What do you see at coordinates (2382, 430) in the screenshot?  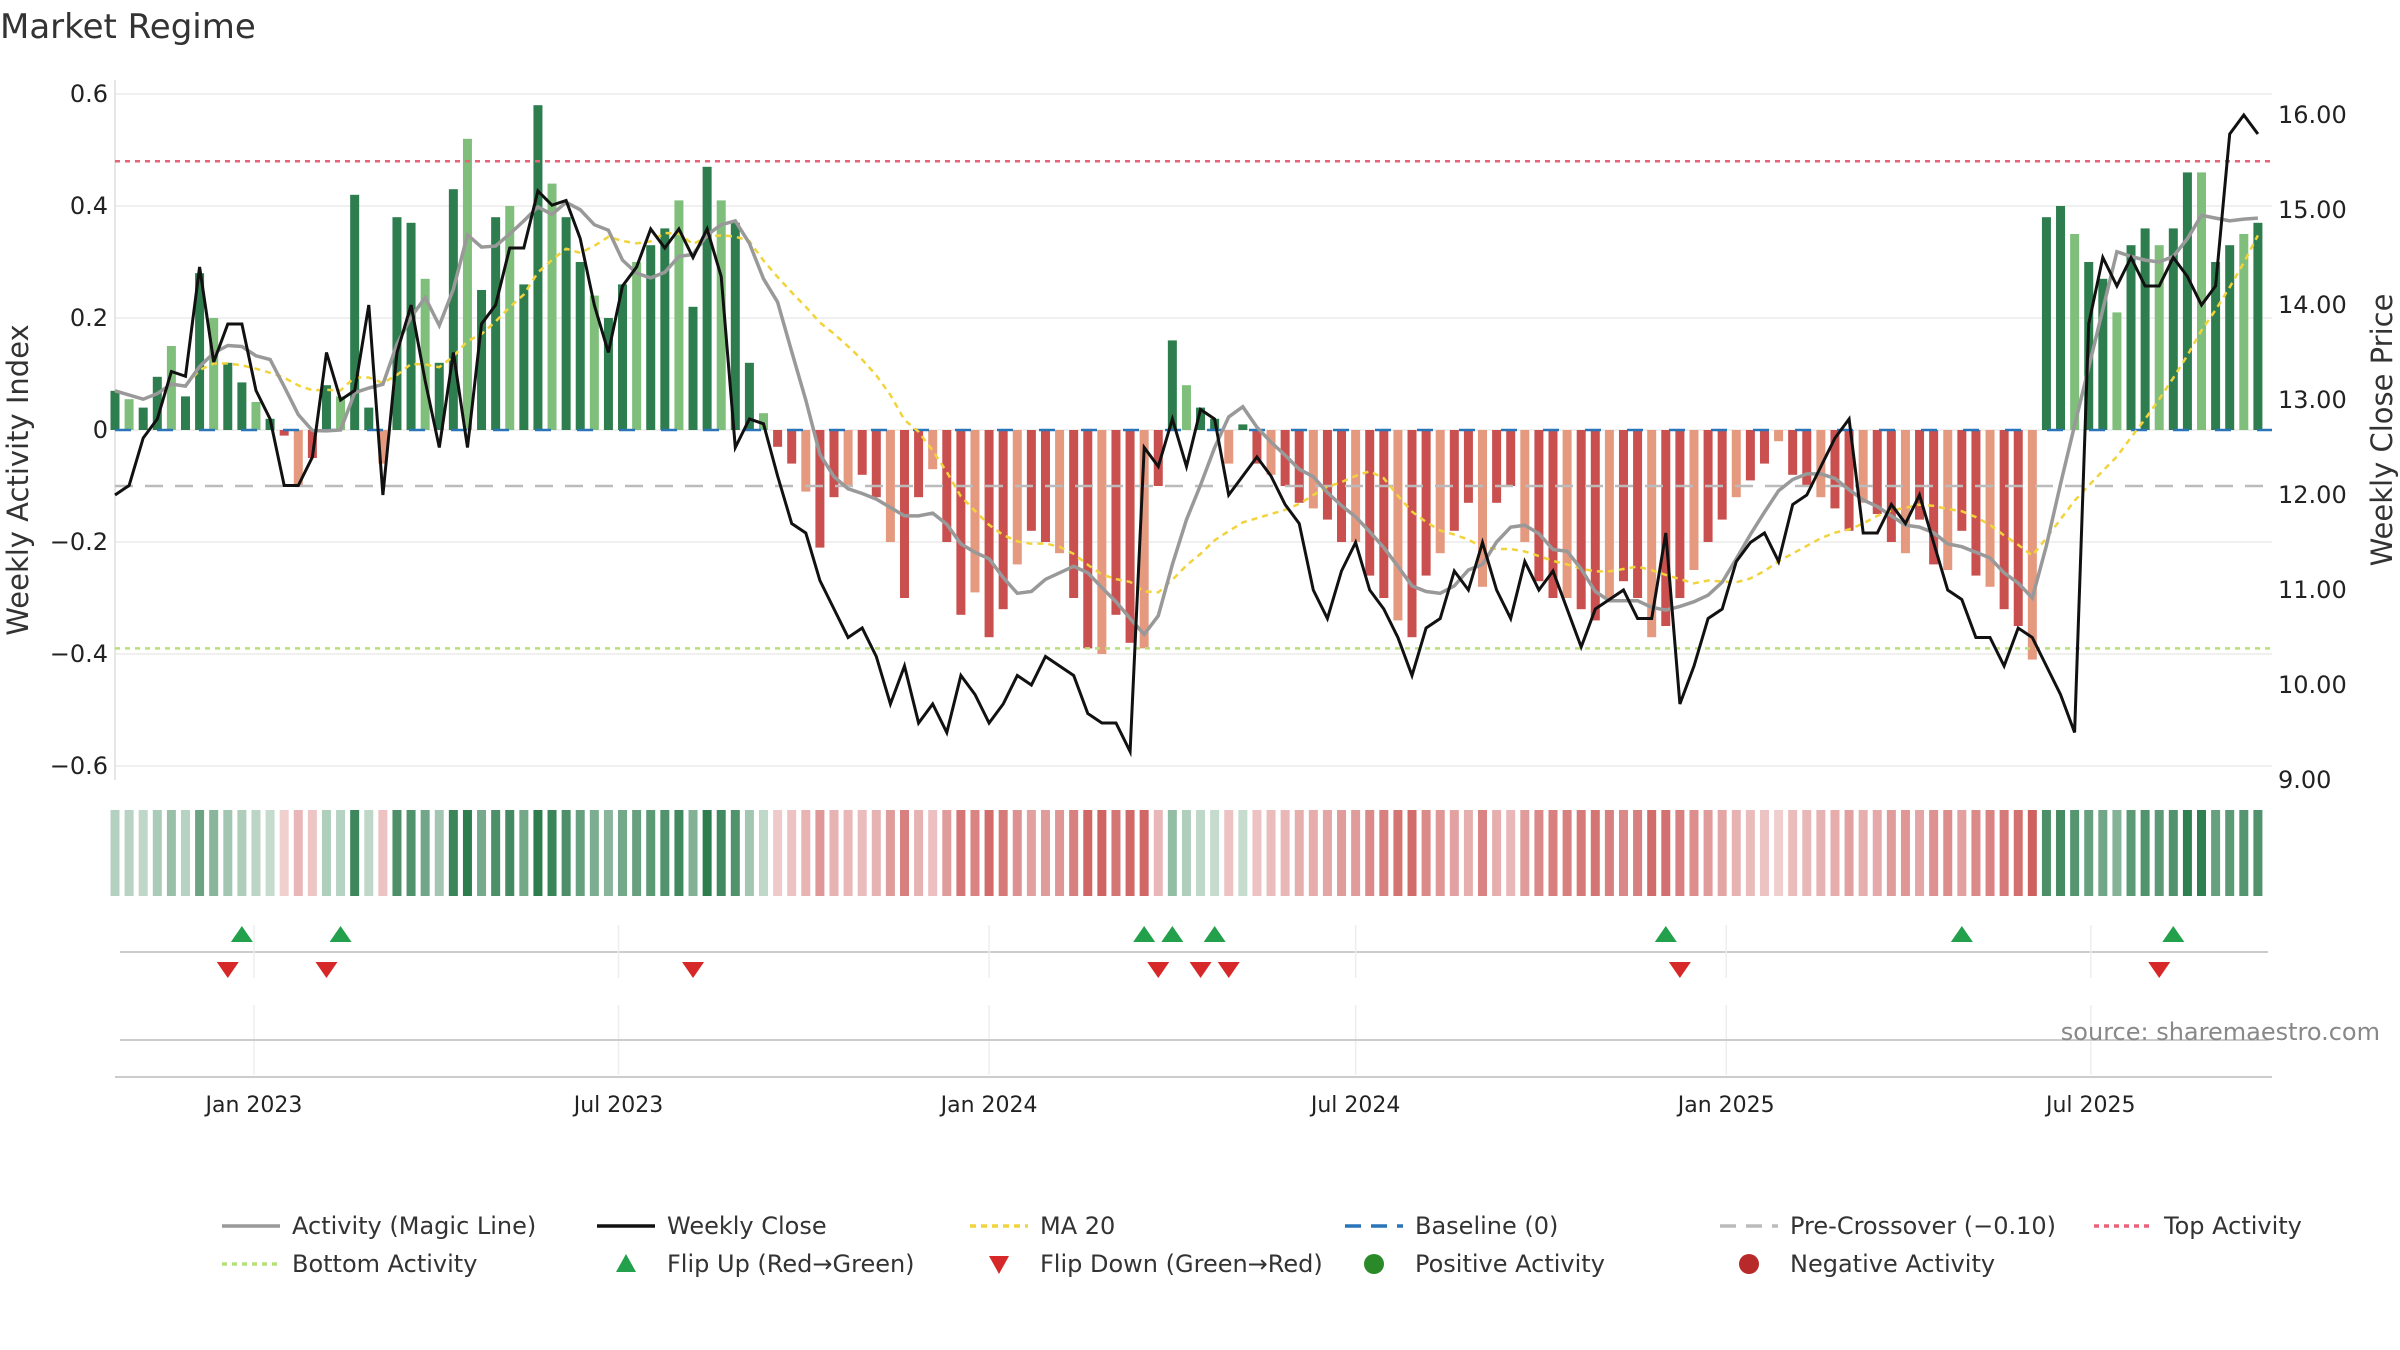 I see `y2-axis-label: Weekly Close Price` at bounding box center [2382, 430].